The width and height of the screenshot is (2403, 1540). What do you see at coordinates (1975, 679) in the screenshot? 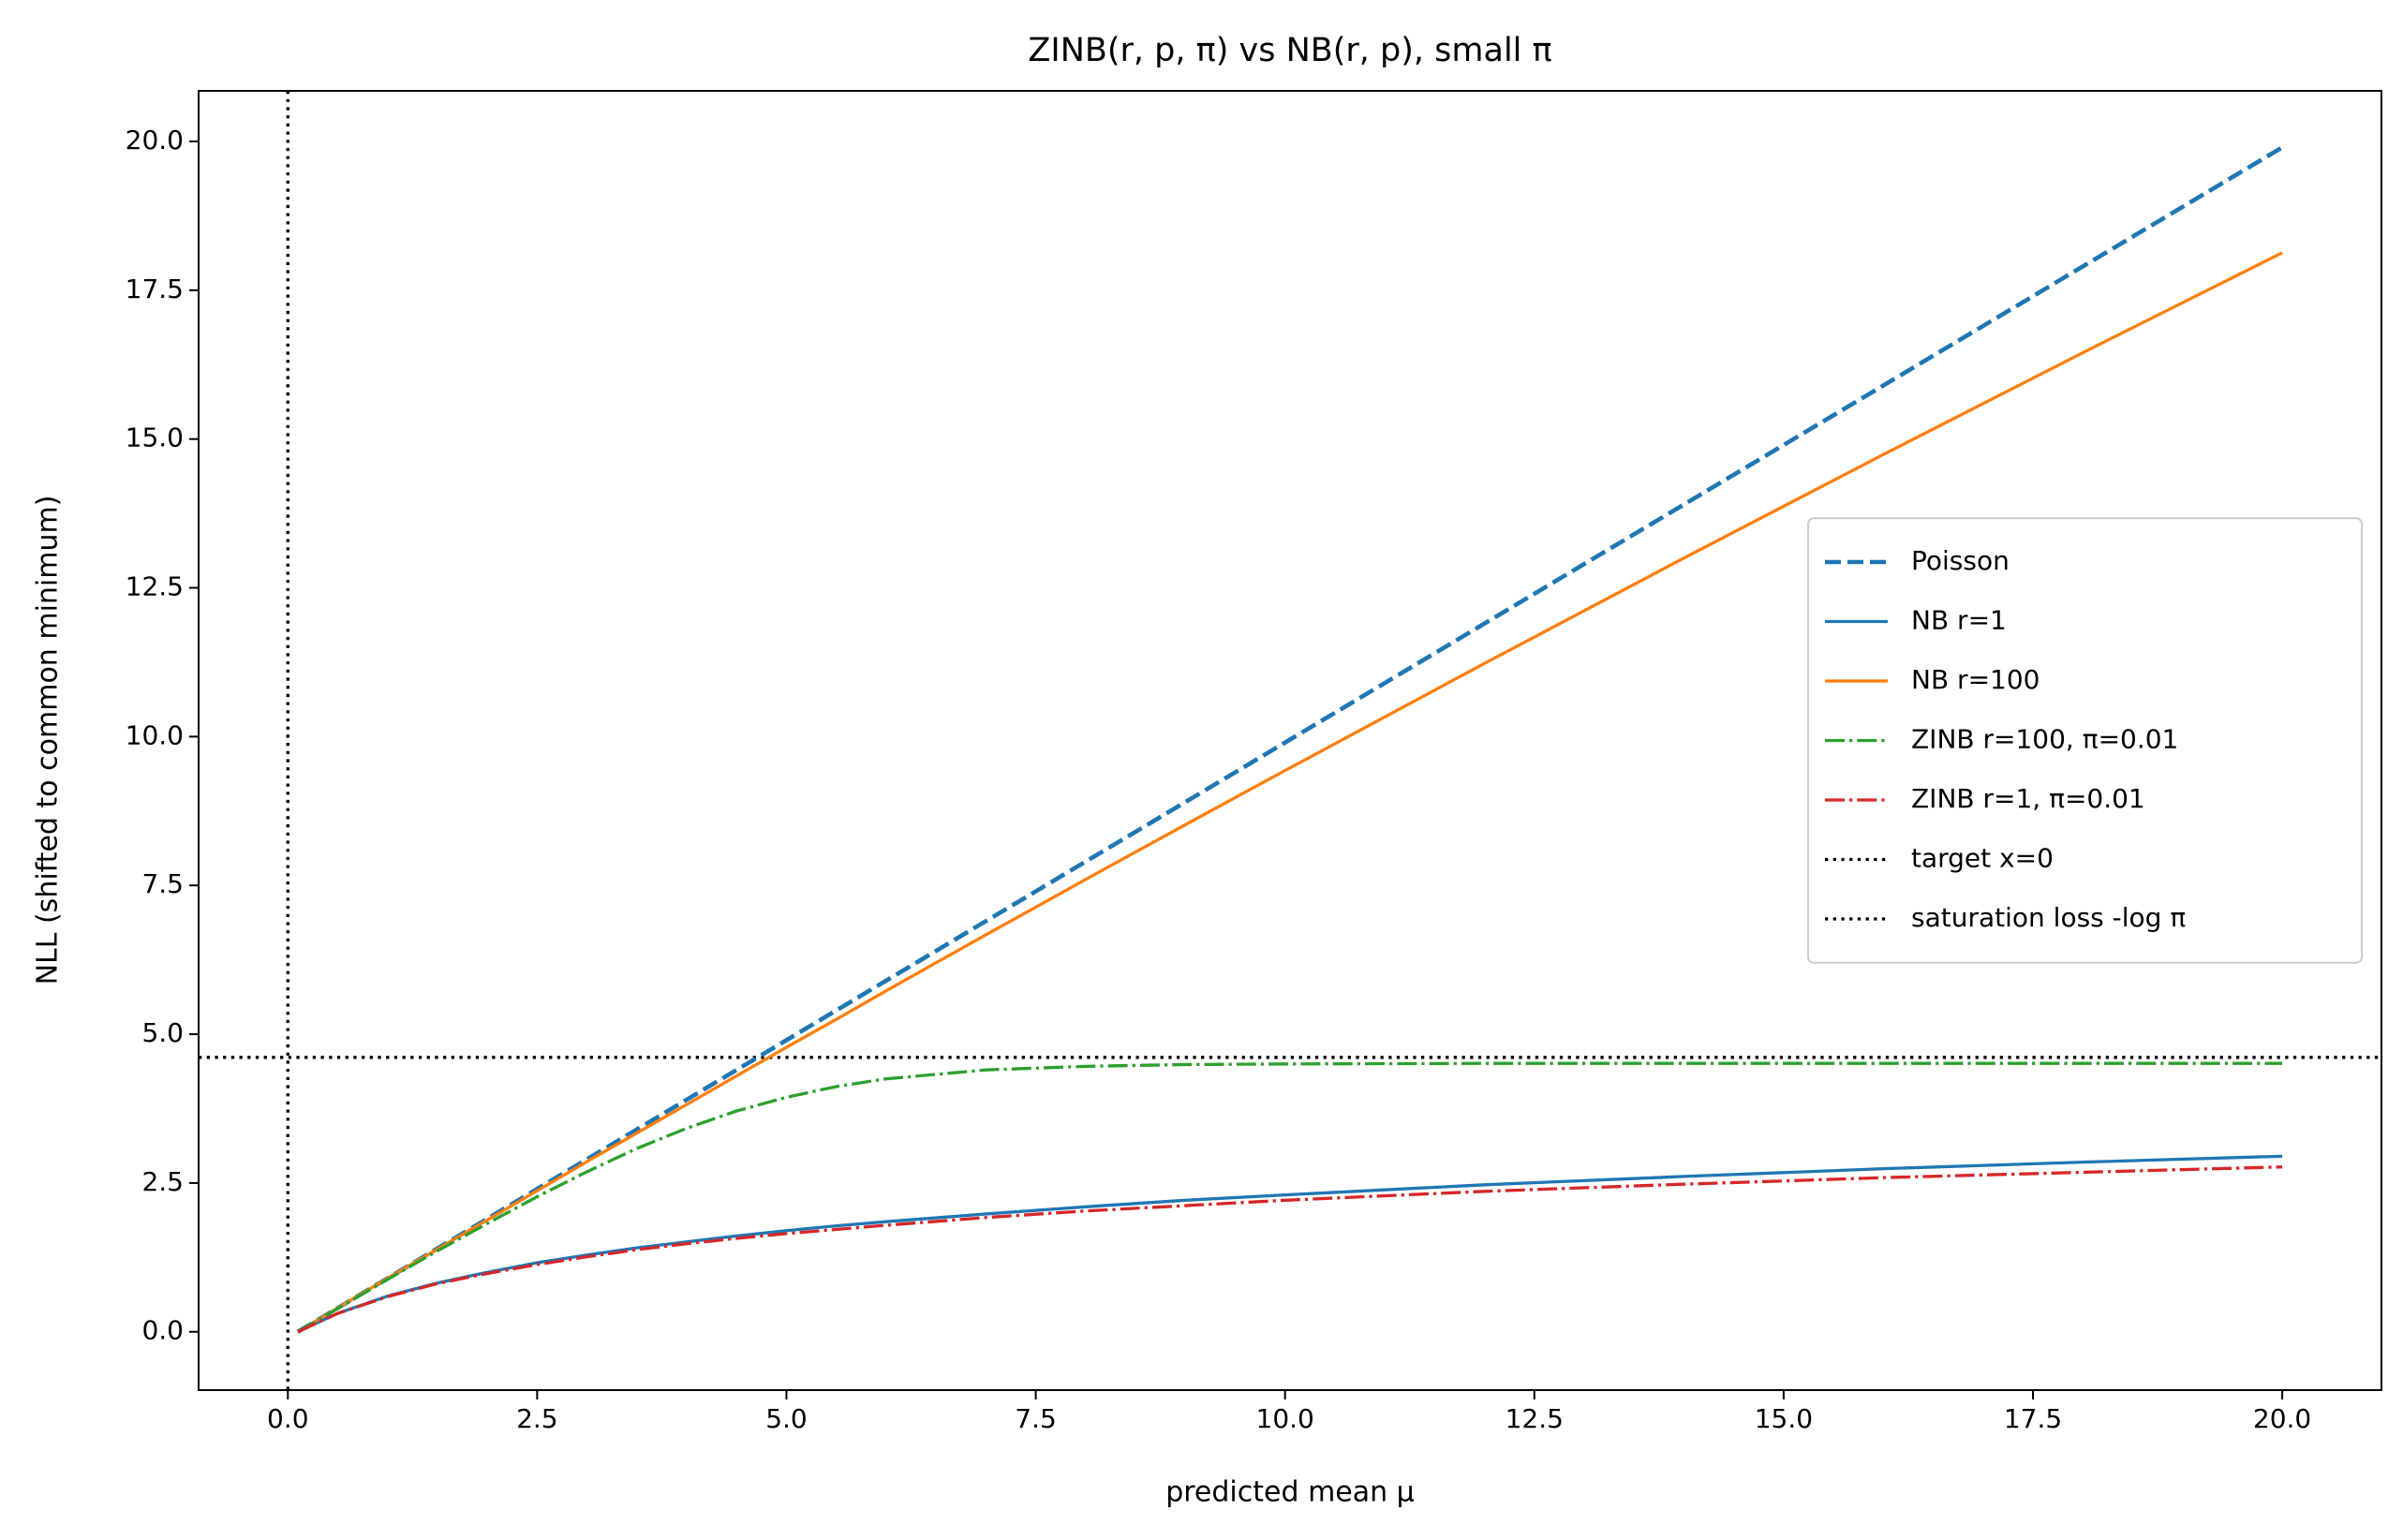
I see `legend-label: NB r=100` at bounding box center [1975, 679].